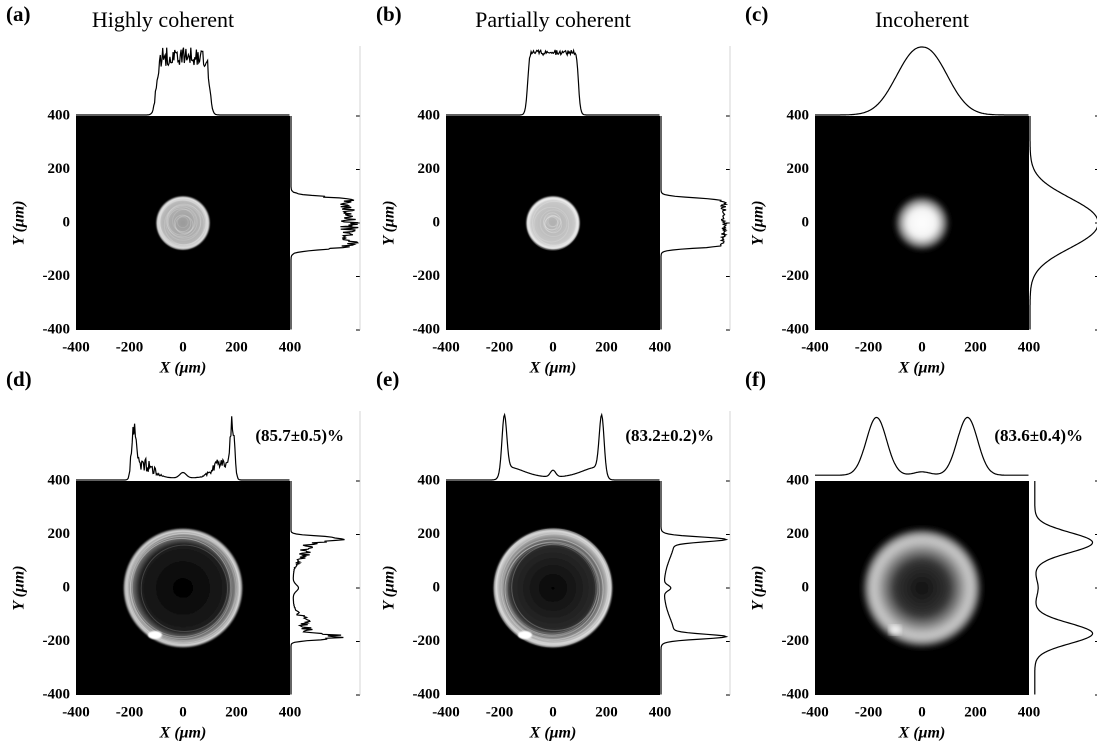 The height and width of the screenshot is (756, 1097). I want to click on panel-label: (f), so click(755, 379).